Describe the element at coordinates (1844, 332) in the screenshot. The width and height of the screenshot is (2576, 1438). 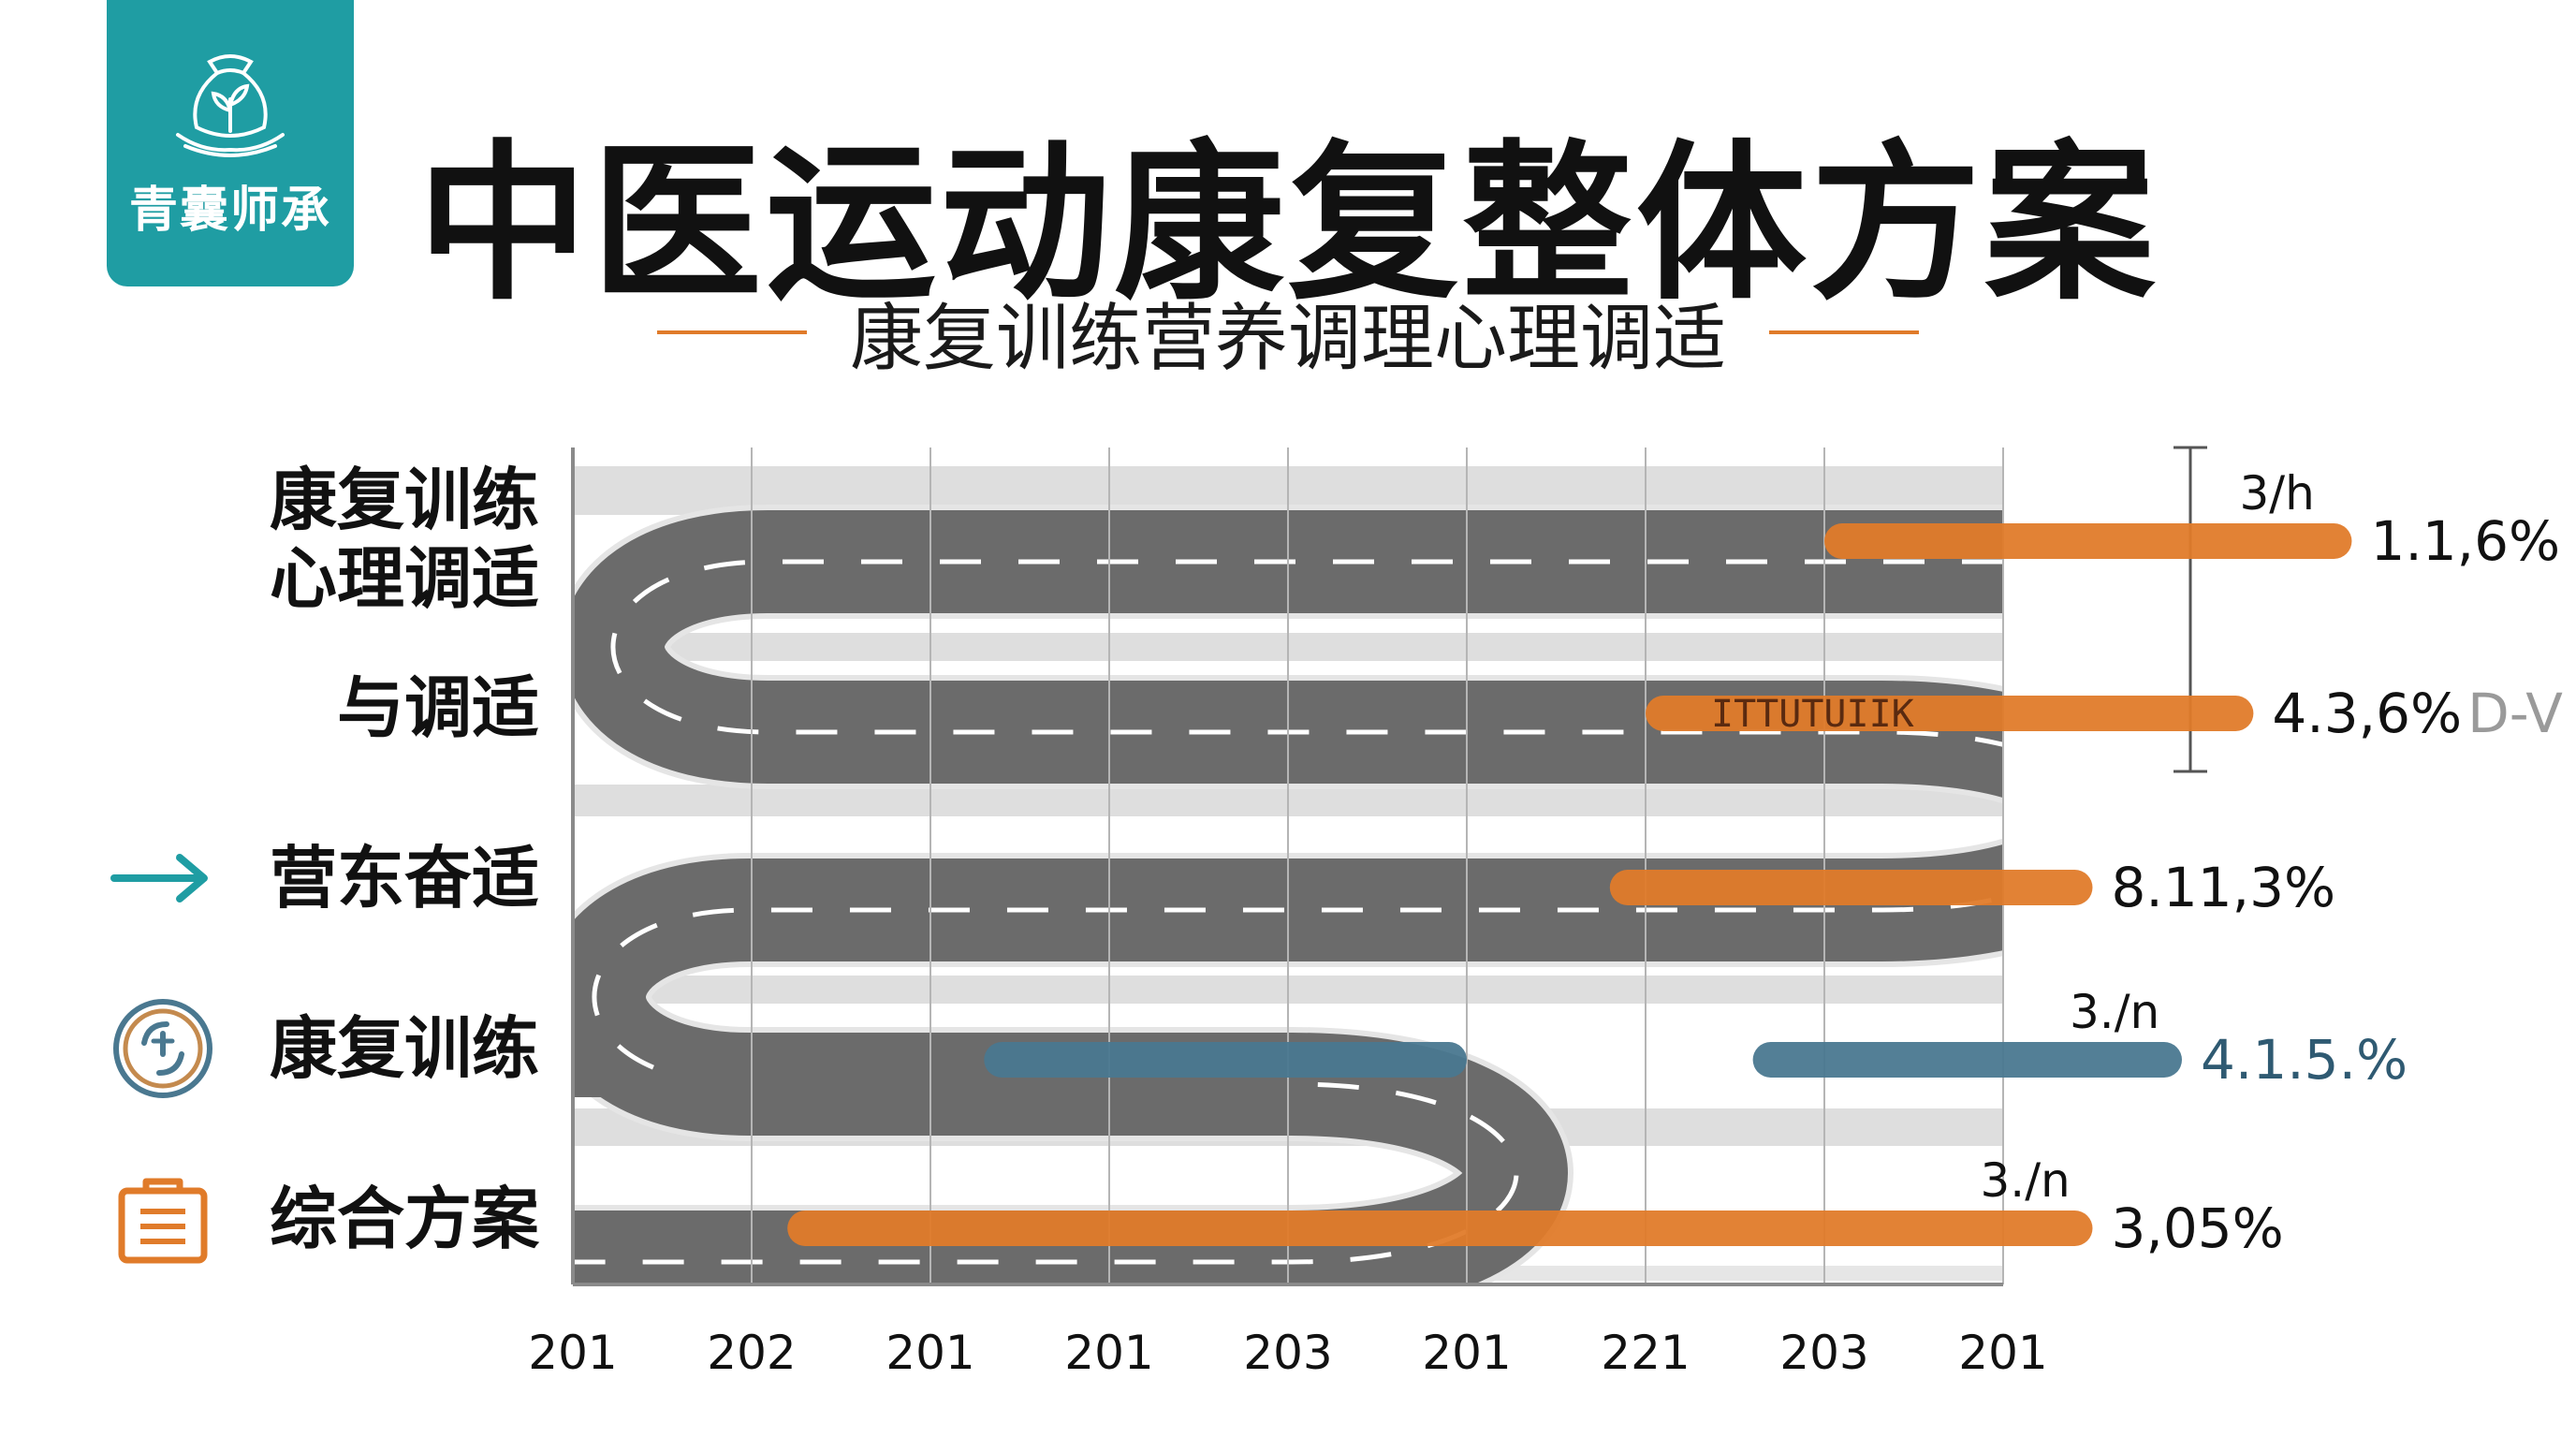
I see `subtitle-rule-right` at that location.